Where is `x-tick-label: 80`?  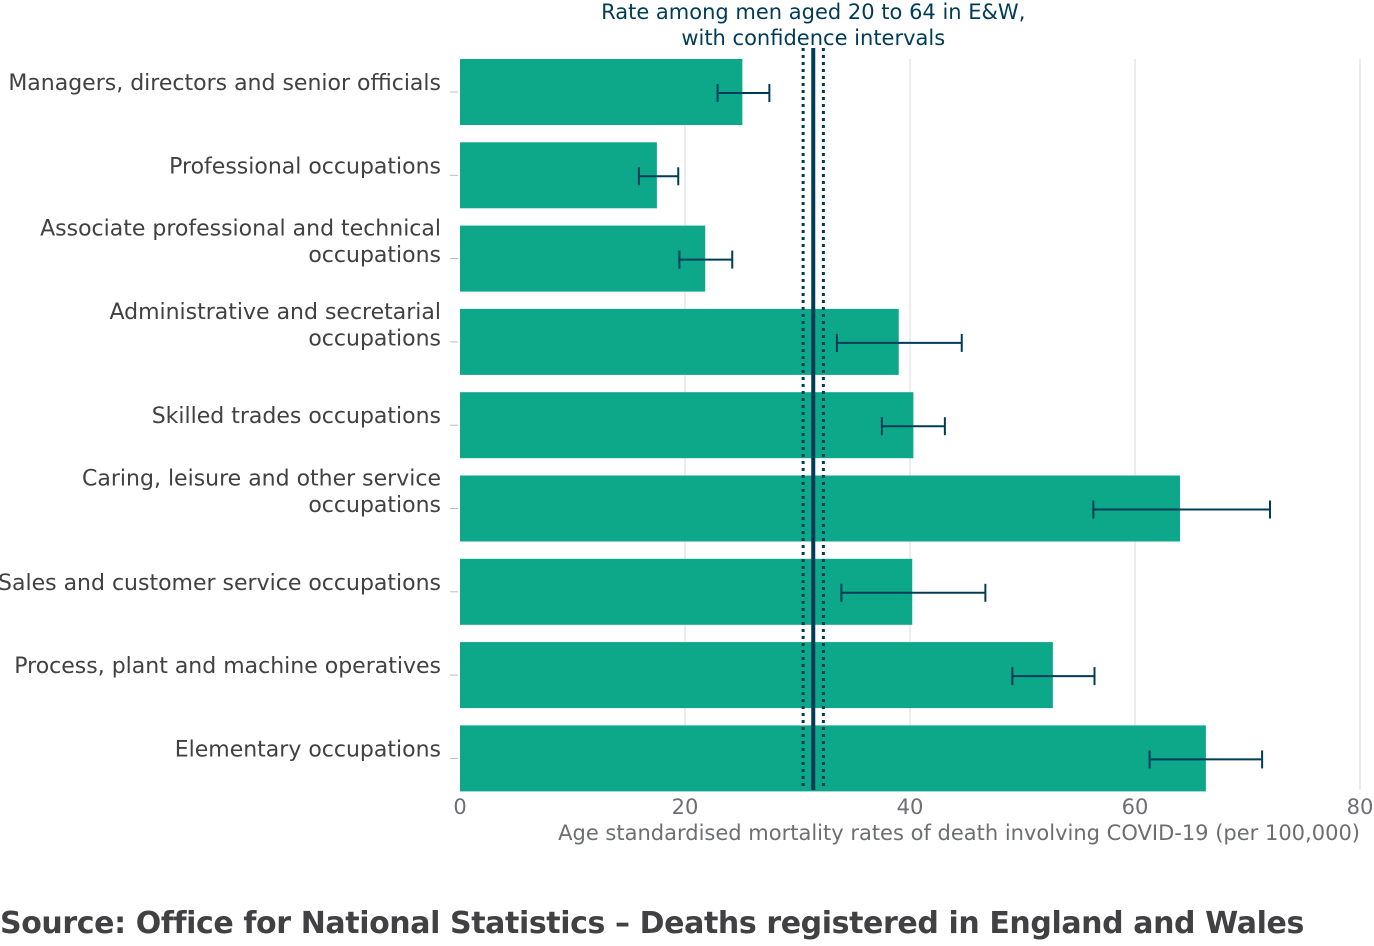
x-tick-label: 80 is located at coordinates (1360, 807).